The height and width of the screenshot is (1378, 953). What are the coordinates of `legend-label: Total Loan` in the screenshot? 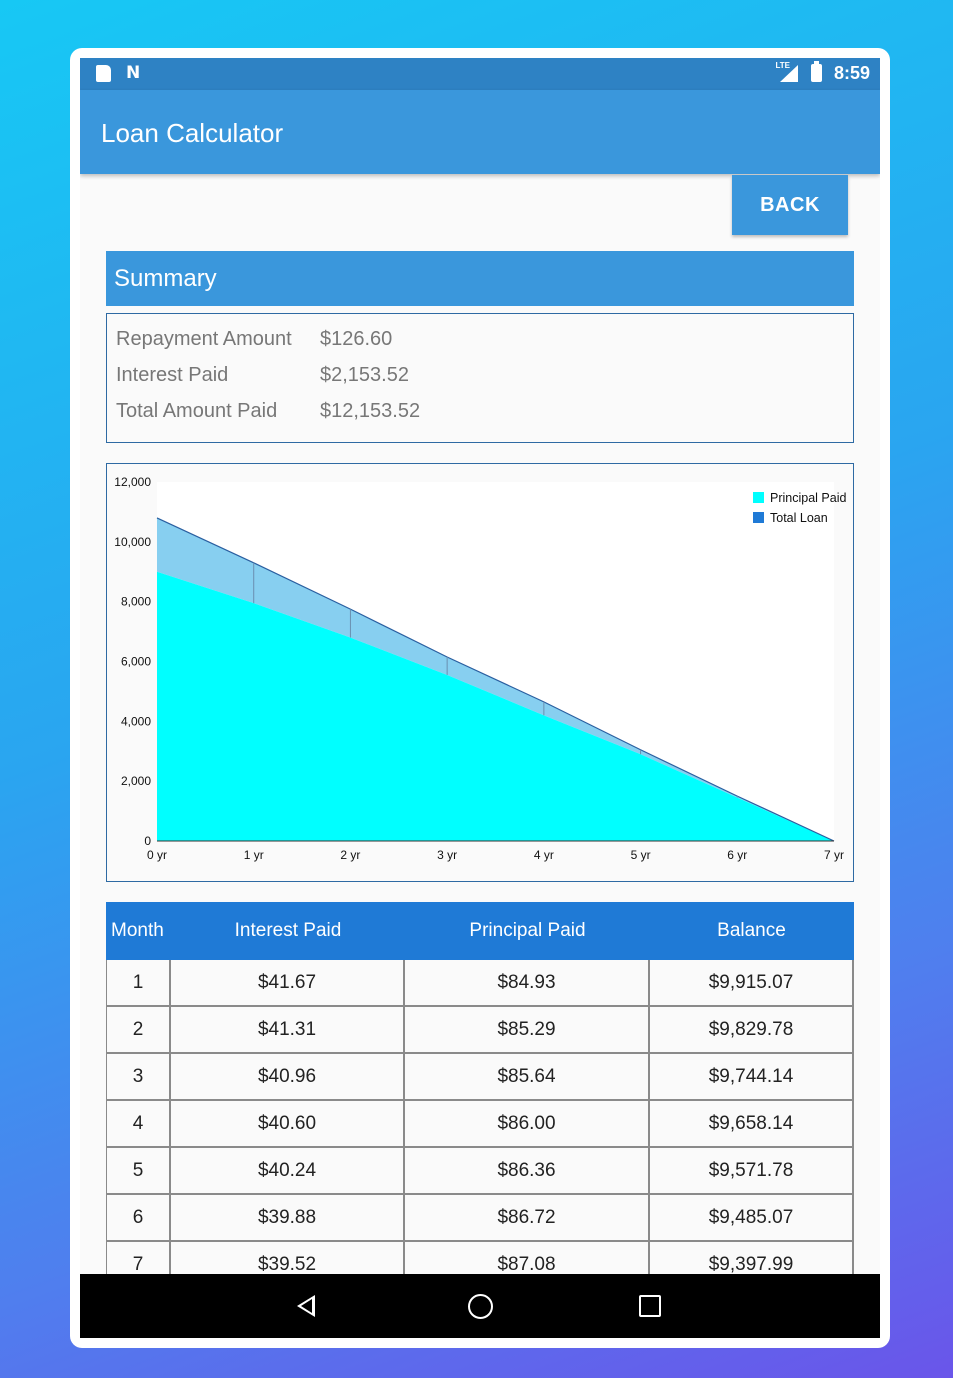 It's located at (799, 518).